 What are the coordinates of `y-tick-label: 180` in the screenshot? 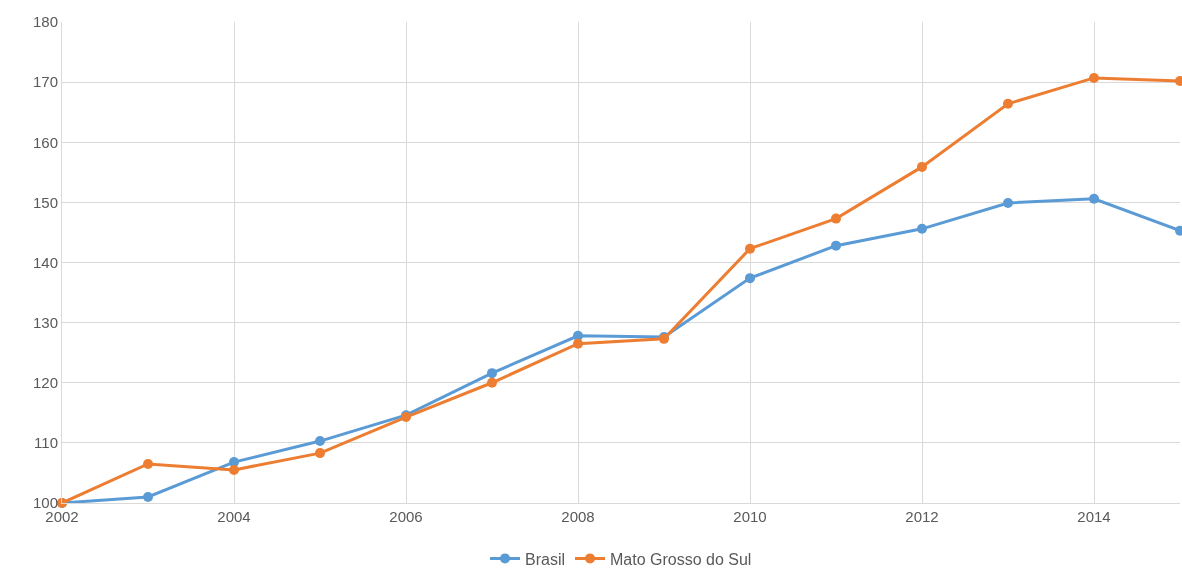 It's located at (45, 22).